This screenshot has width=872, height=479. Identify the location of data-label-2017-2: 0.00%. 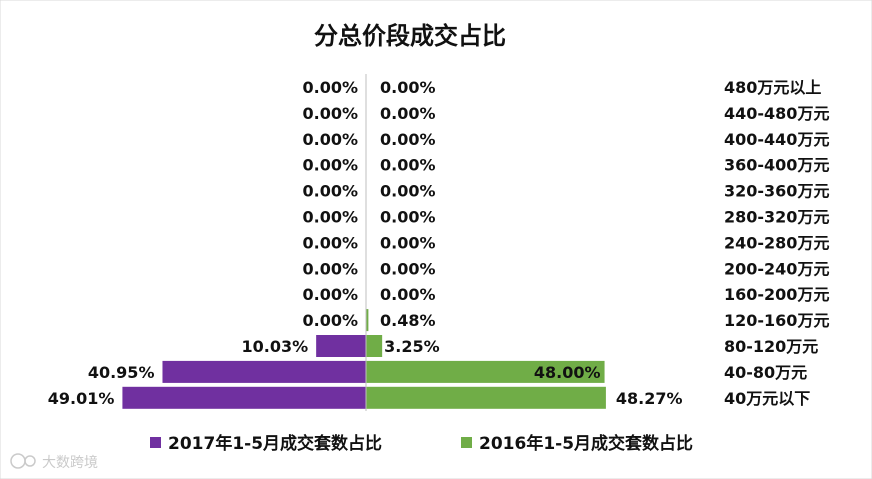
(330, 139).